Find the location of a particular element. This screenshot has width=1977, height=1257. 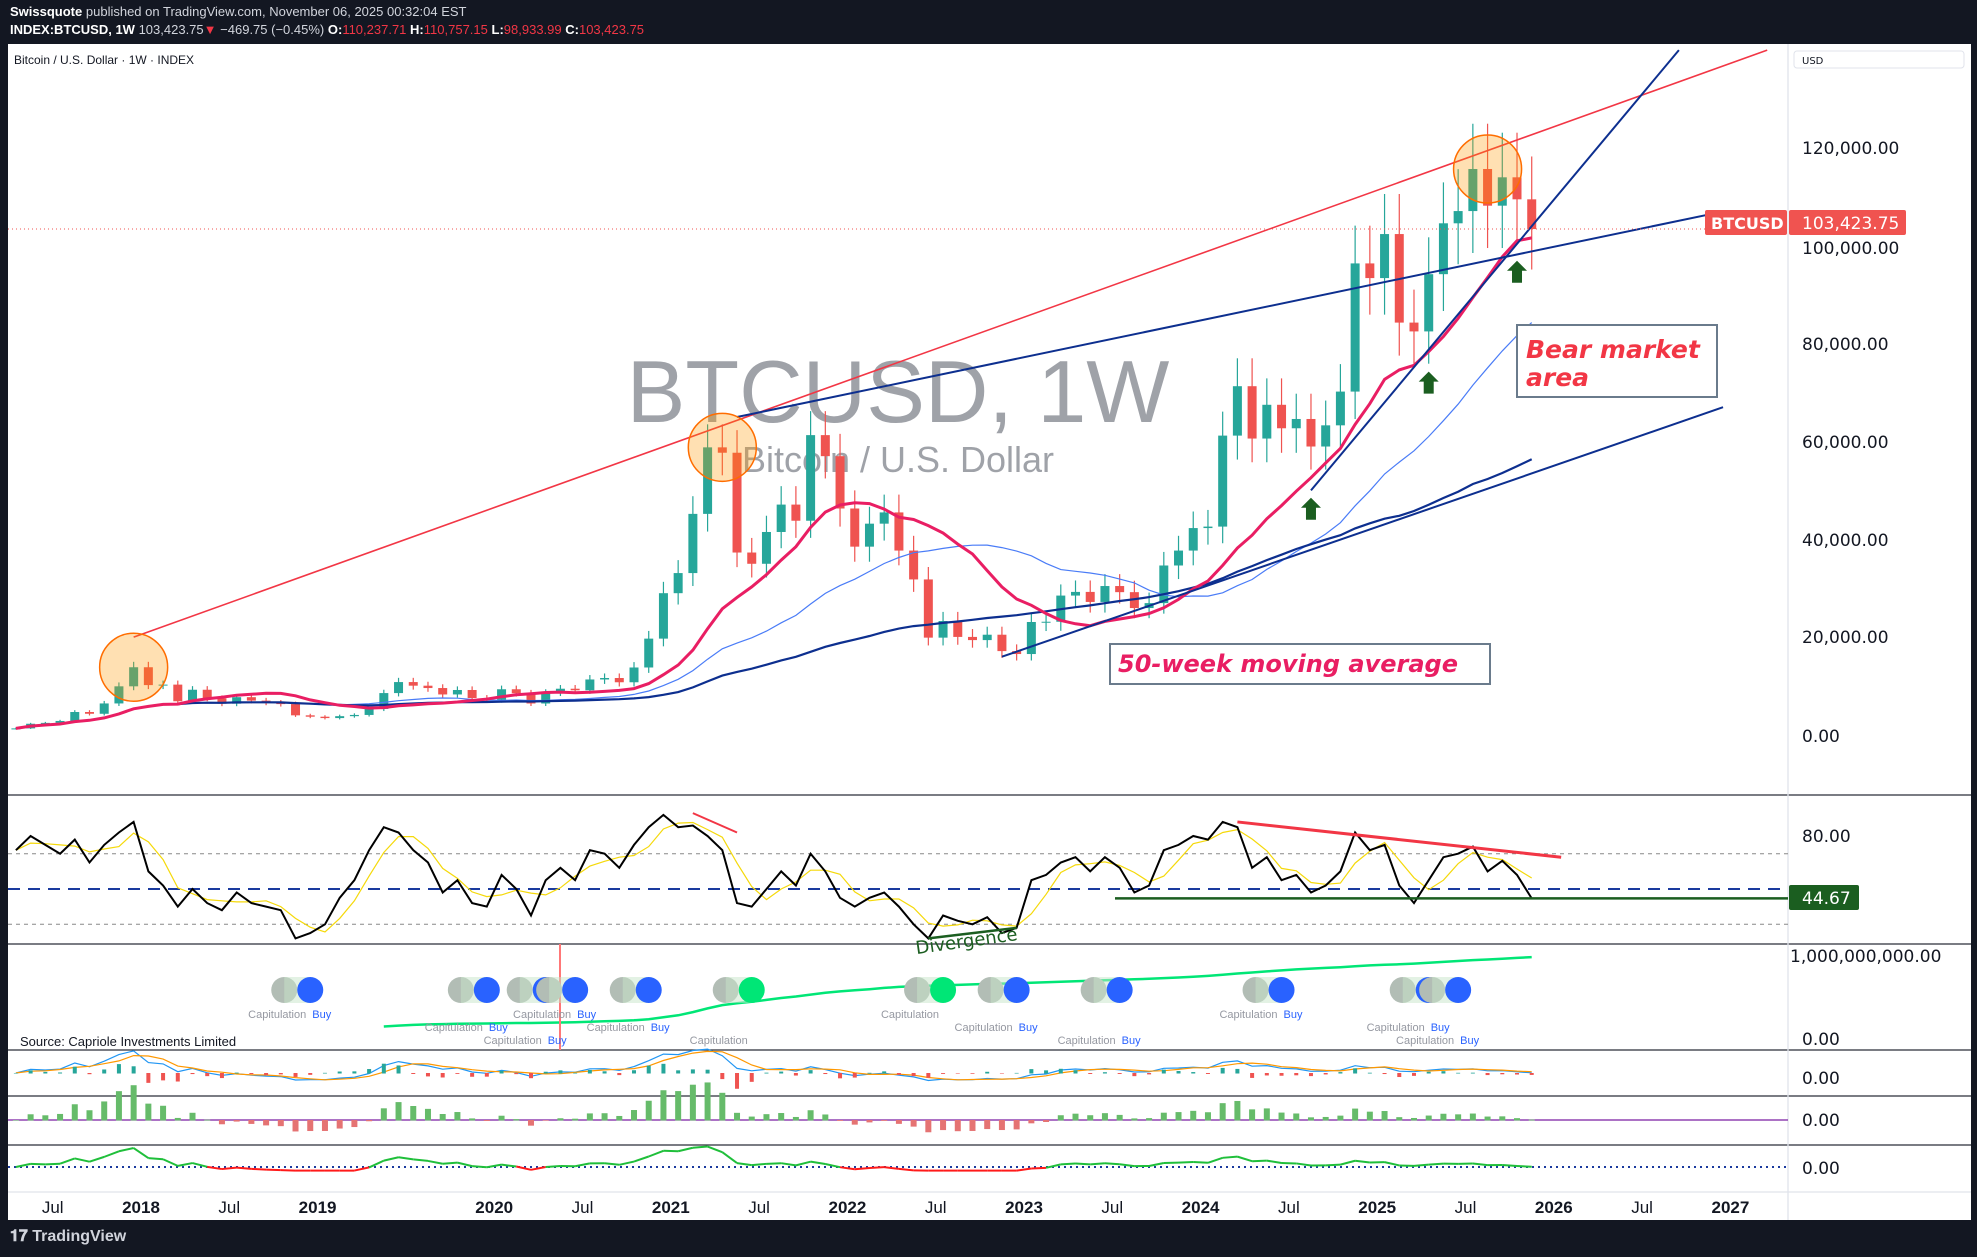

time-tick: 2027 is located at coordinates (1730, 1207).